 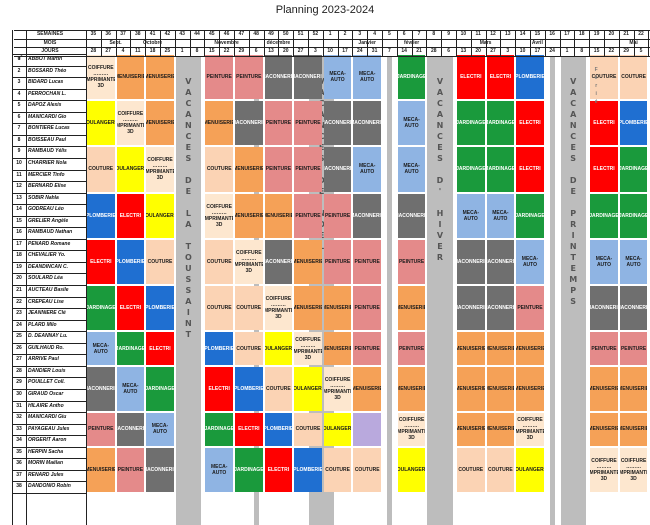 What do you see at coordinates (49, 428) in the screenshot?
I see `student-name: PAYAGEAU Jules` at bounding box center [49, 428].